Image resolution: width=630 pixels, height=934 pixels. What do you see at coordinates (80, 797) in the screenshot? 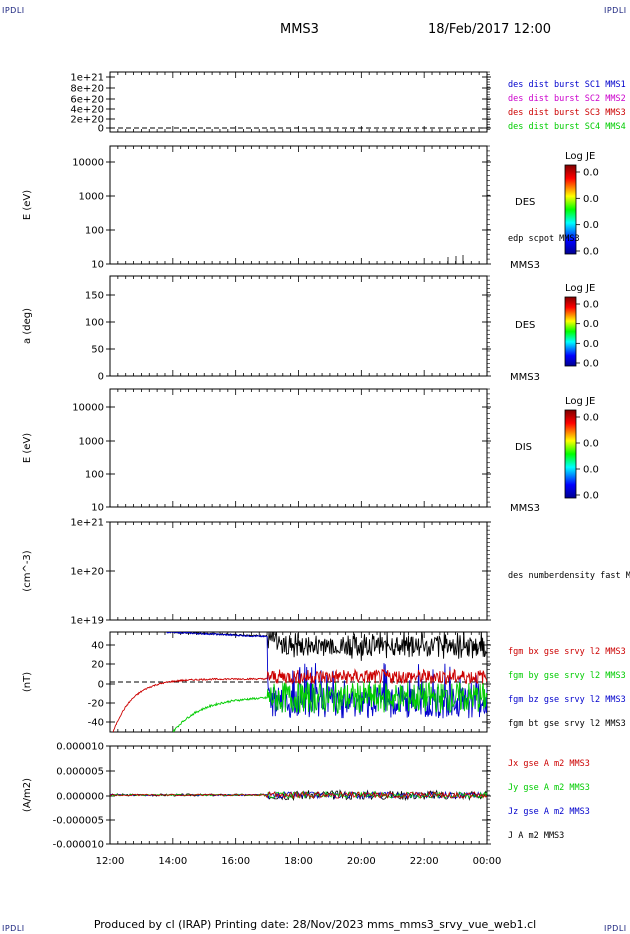
I see `panel-6-ytick-label: 0.000000` at bounding box center [80, 797].